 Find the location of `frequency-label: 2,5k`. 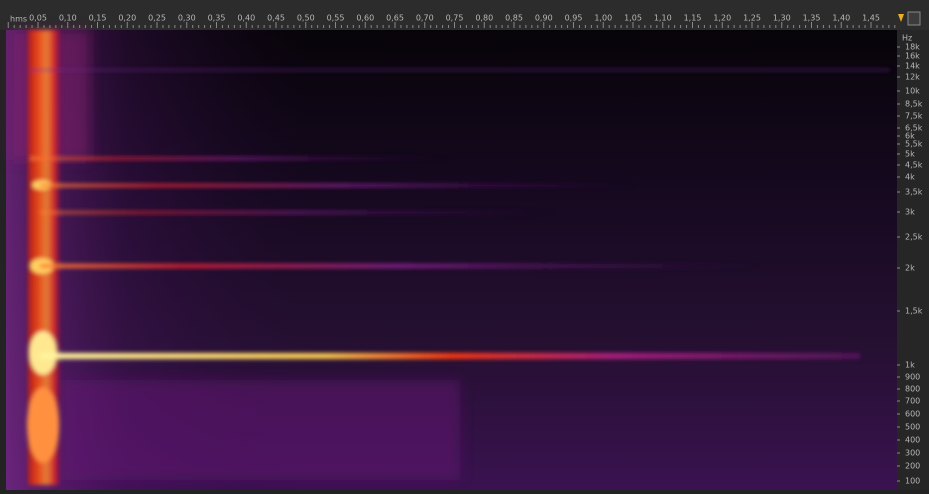

frequency-label: 2,5k is located at coordinates (914, 237).